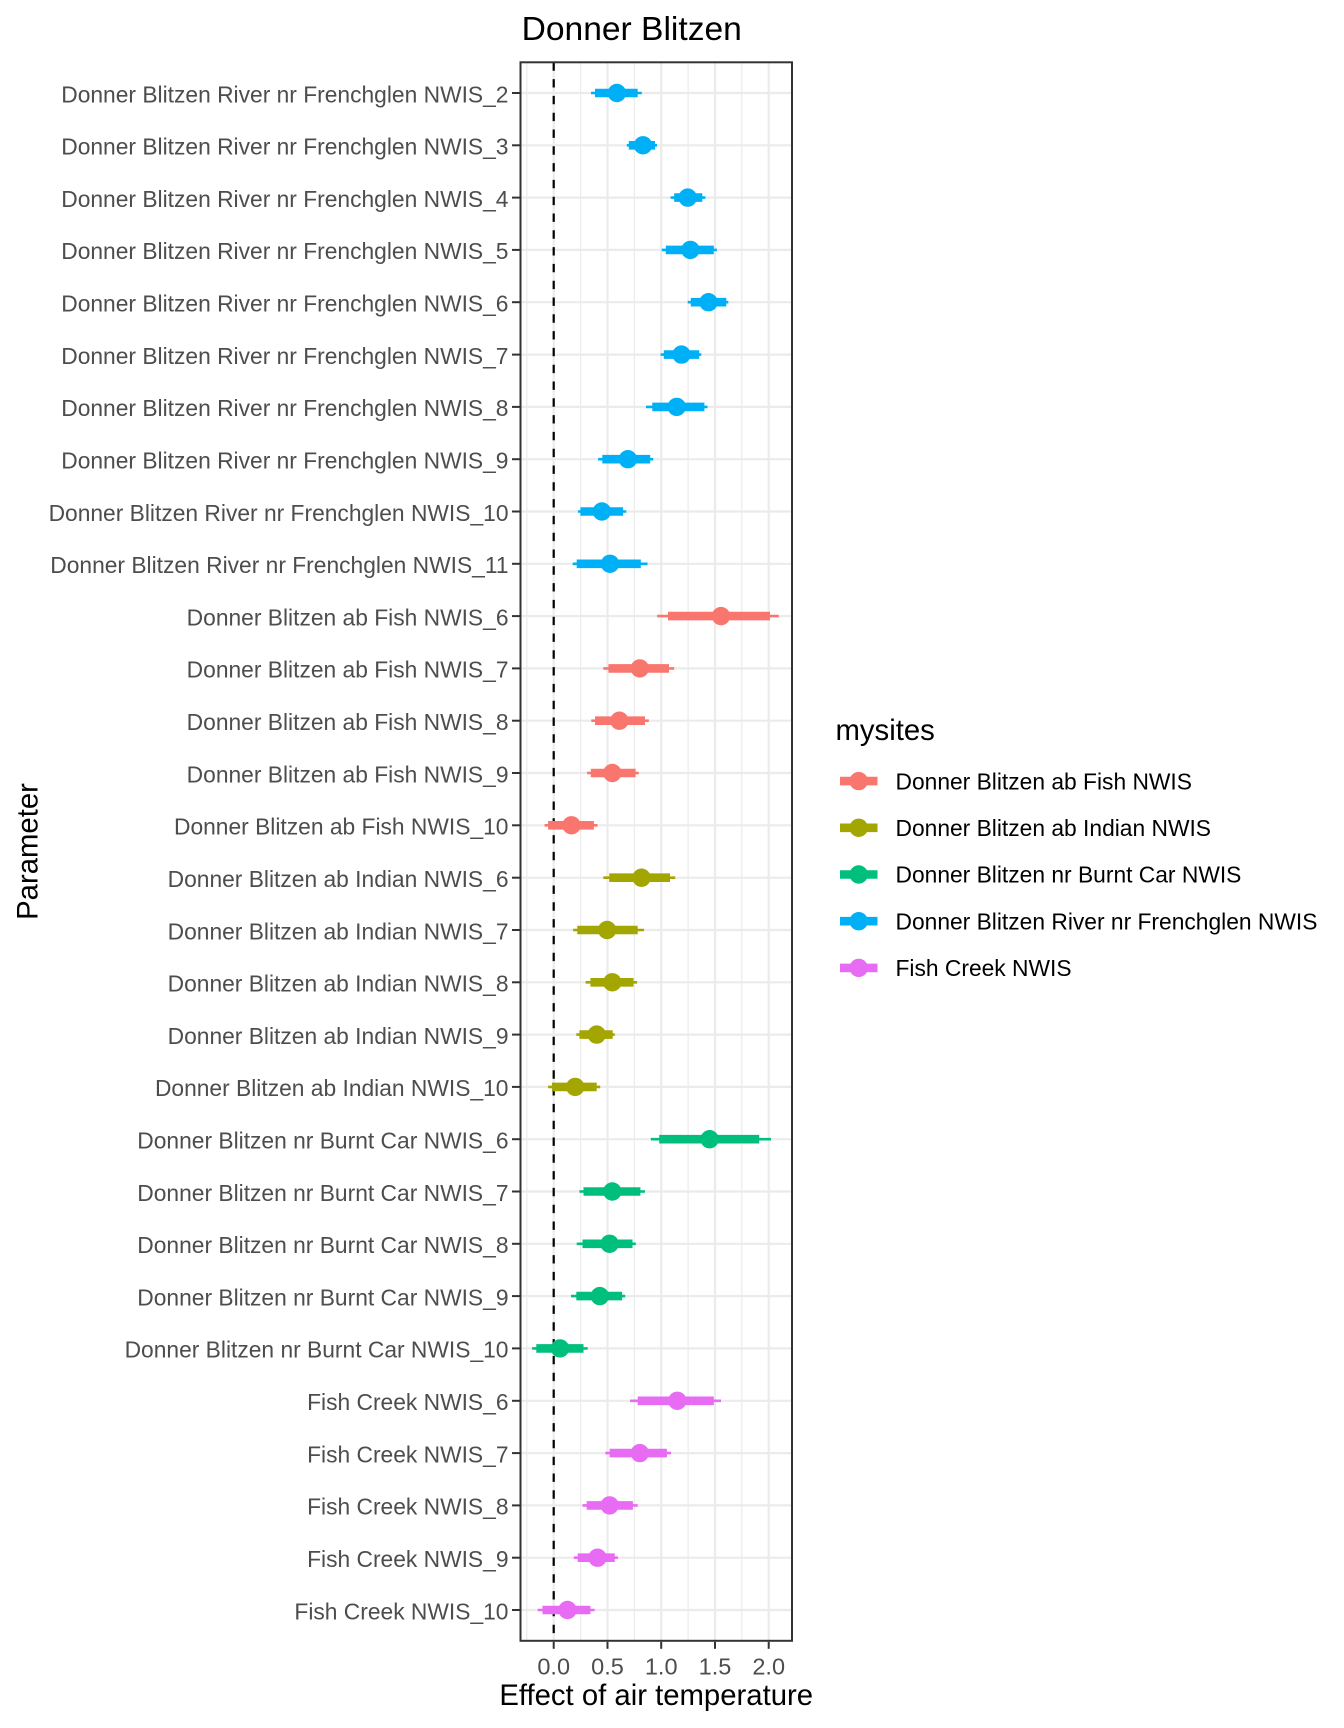  What do you see at coordinates (401, 1611) in the screenshot?
I see `svg-text: Fish Creek NWIS_10` at bounding box center [401, 1611].